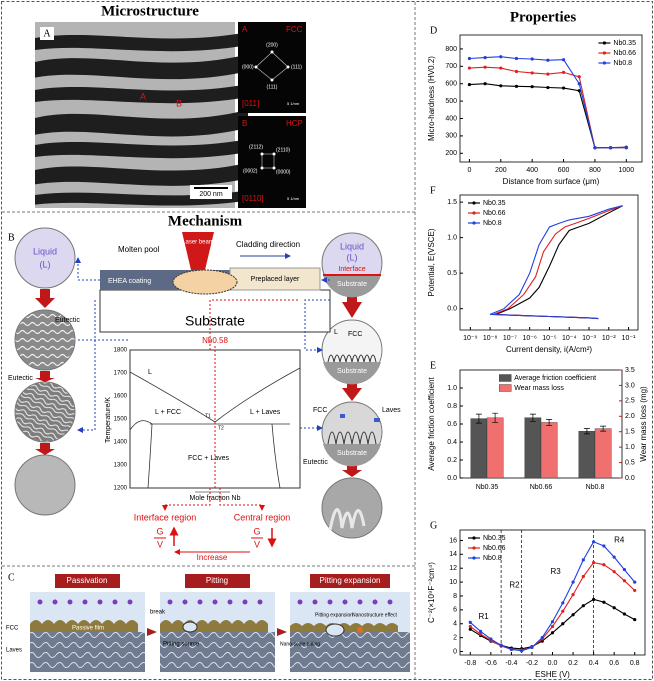 This screenshot has height=681, width=654. What do you see at coordinates (352, 358) in the screenshot?
I see `dendrites` at bounding box center [352, 358].